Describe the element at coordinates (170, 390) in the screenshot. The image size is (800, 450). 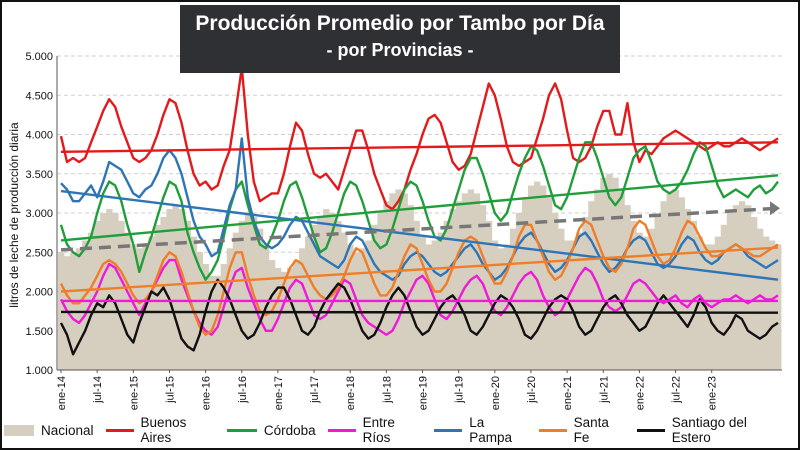
I see `x-tick-label: jul-15` at that location.